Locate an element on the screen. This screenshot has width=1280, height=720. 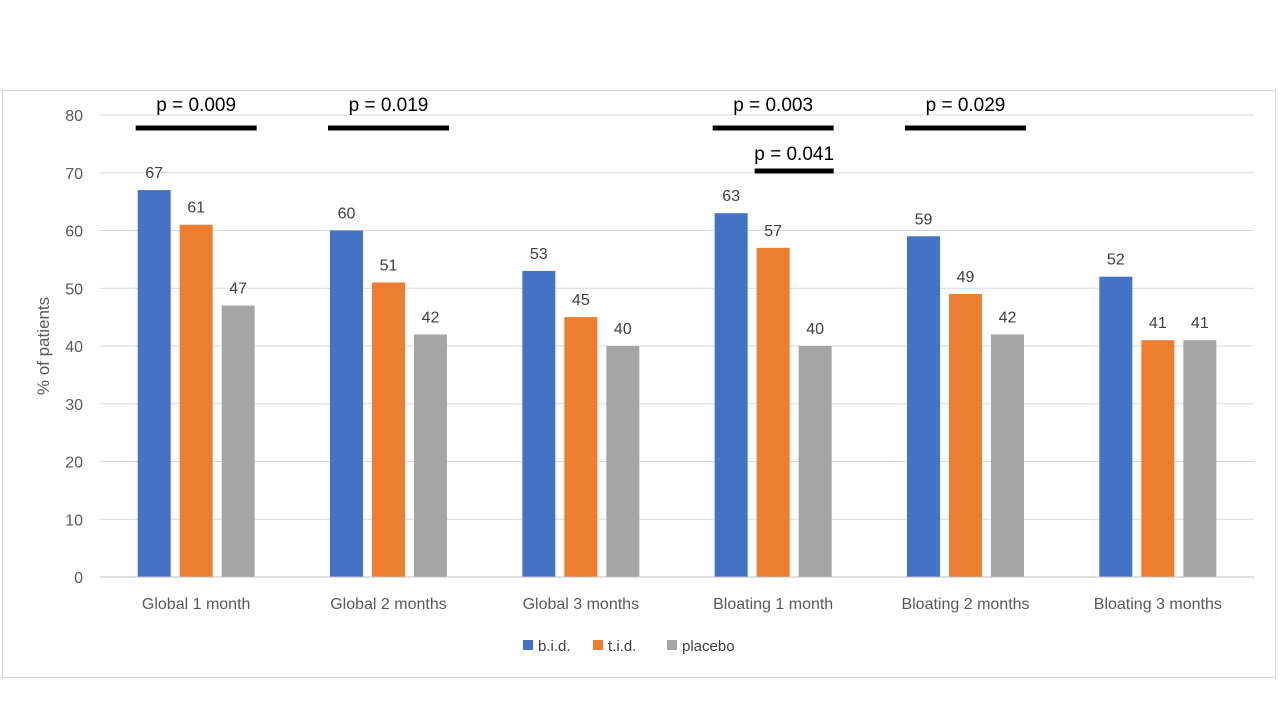
x-tick-label: Global 1 month is located at coordinates (196, 604).